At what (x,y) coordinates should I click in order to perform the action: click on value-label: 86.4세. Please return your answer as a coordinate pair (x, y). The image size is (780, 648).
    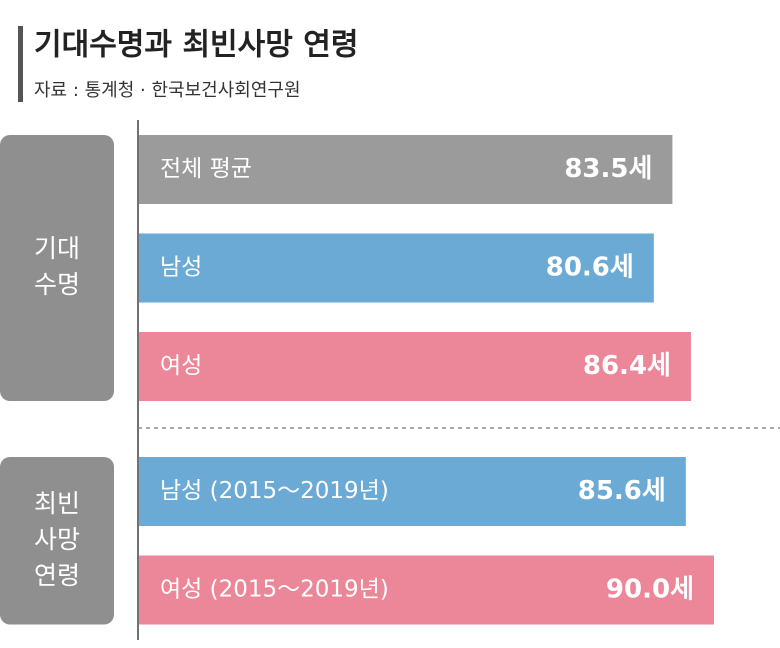
    Looking at the image, I should click on (627, 366).